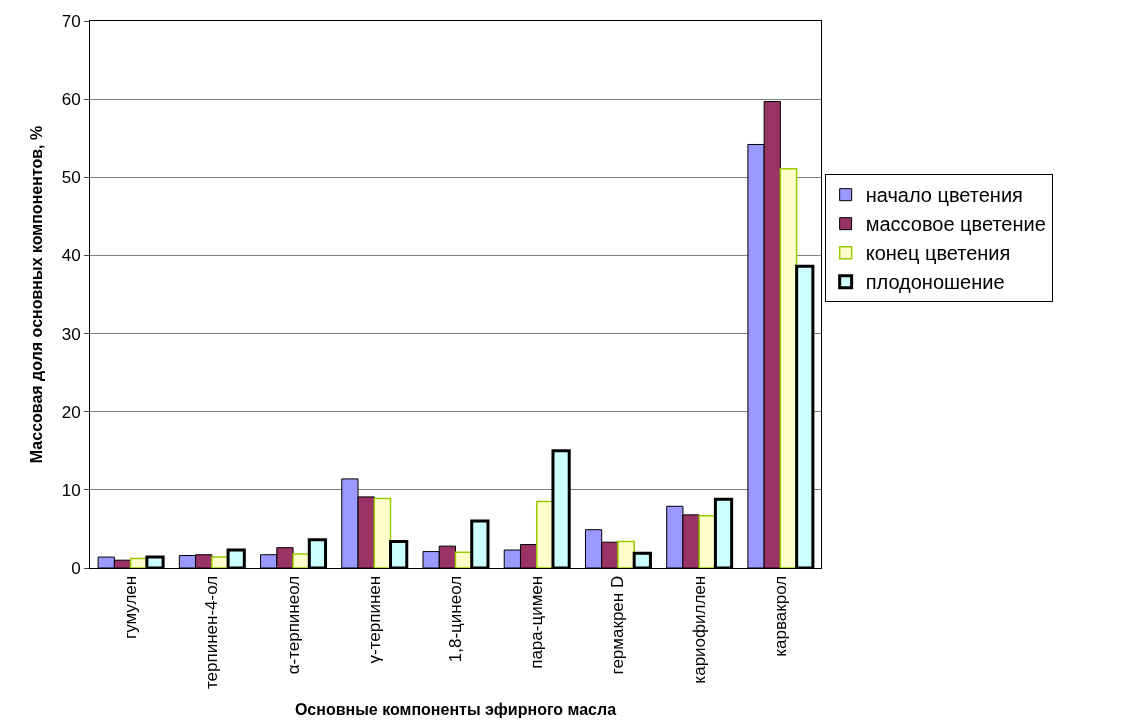 The height and width of the screenshot is (727, 1121). What do you see at coordinates (944, 195) in the screenshot?
I see `legend-label: начало цветения` at bounding box center [944, 195].